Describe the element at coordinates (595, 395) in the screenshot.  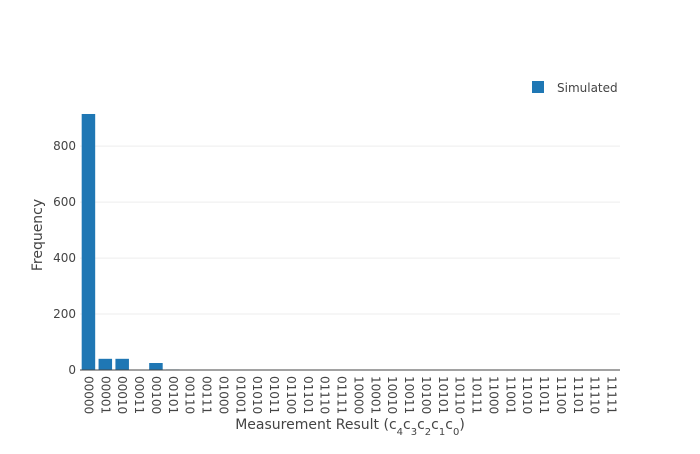
I see `x-tick-label: 11110` at that location.